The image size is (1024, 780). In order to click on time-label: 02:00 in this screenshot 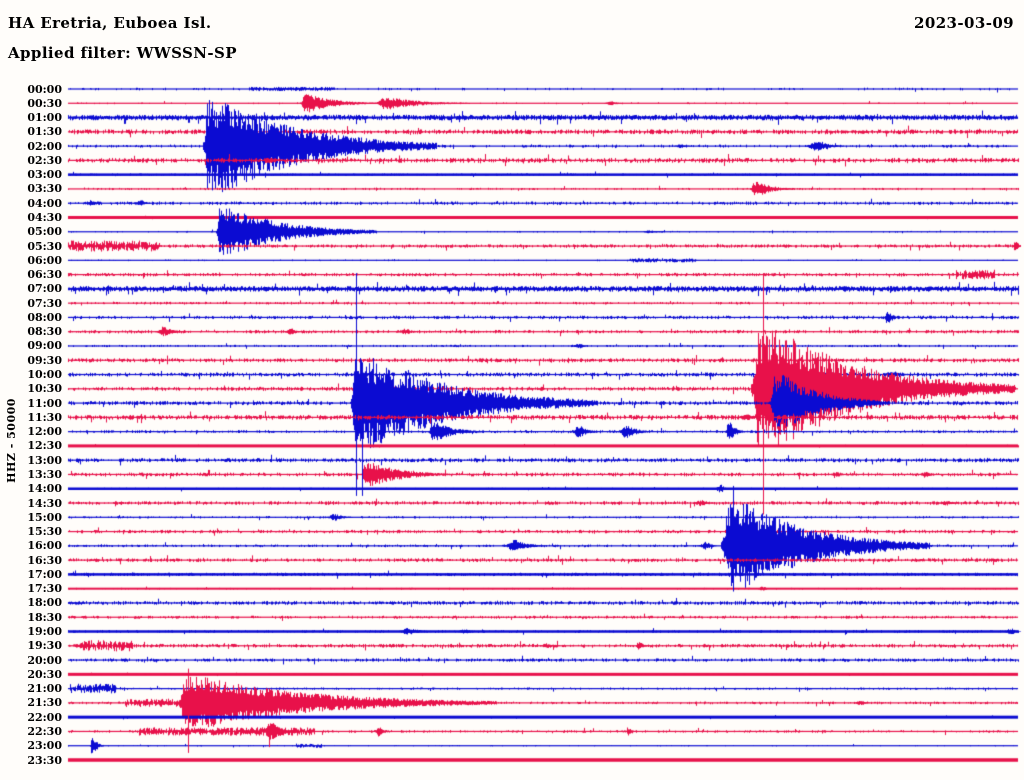, I will do `click(44, 146)`.